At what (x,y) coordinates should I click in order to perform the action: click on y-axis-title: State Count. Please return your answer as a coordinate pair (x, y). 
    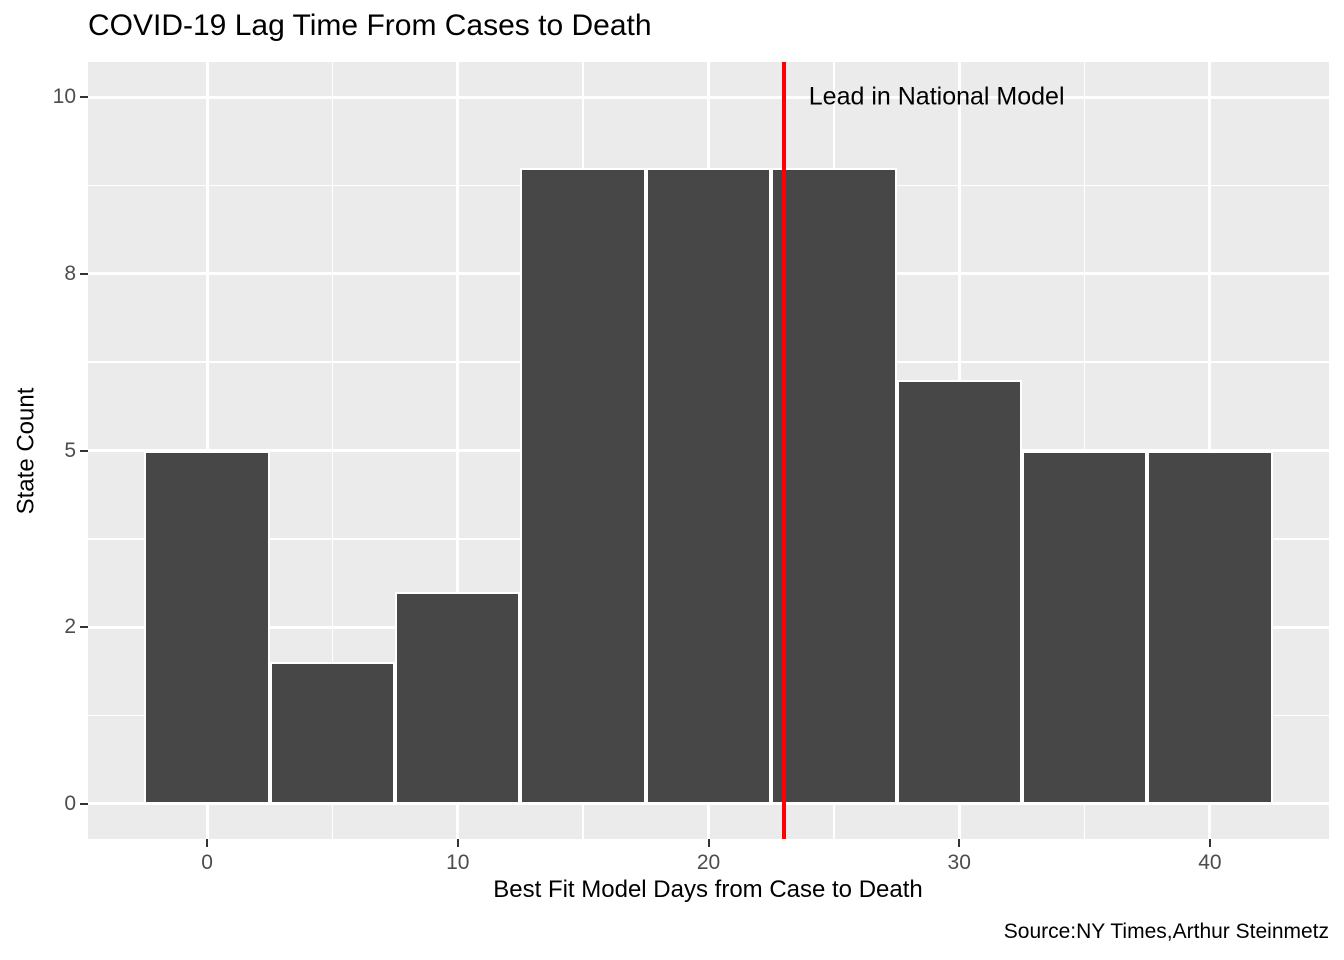
    Looking at the image, I should click on (25, 450).